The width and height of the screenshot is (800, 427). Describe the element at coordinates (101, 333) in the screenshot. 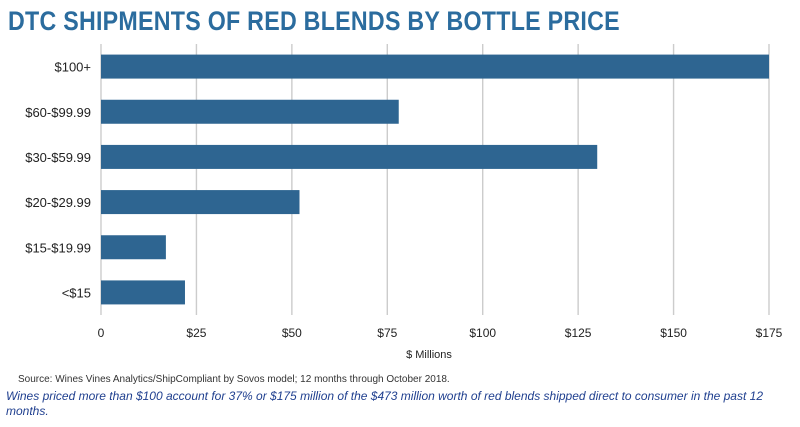

I see `x-tick-label-0: 0` at that location.